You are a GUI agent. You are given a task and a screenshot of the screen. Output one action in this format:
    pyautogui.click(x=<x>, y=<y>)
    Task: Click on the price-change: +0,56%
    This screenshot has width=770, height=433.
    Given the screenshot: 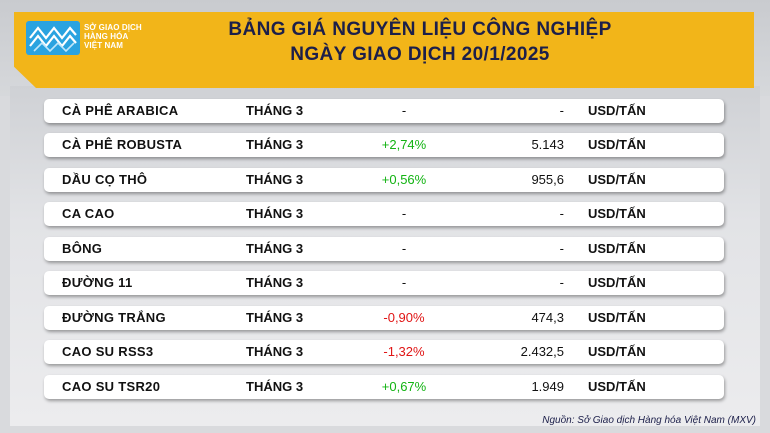 What is the action you would take?
    pyautogui.click(x=404, y=179)
    